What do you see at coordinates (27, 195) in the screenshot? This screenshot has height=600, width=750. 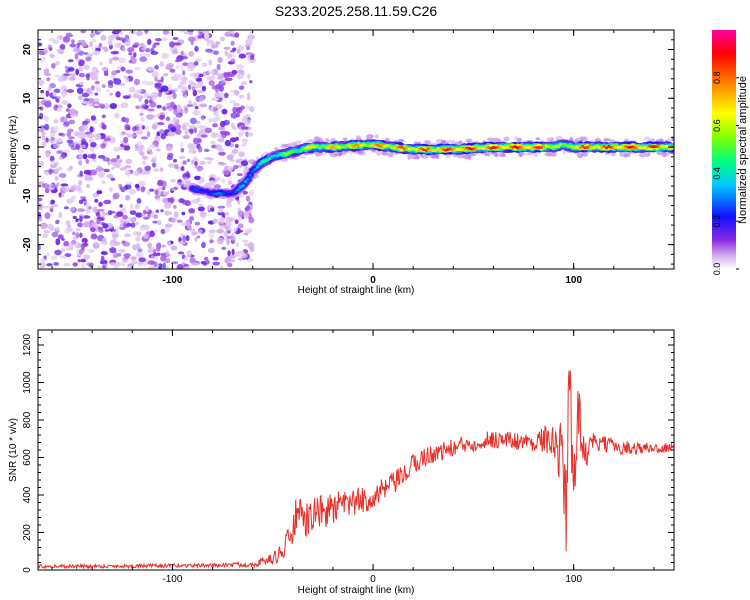 I see `y-tick-label: -10` at bounding box center [27, 195].